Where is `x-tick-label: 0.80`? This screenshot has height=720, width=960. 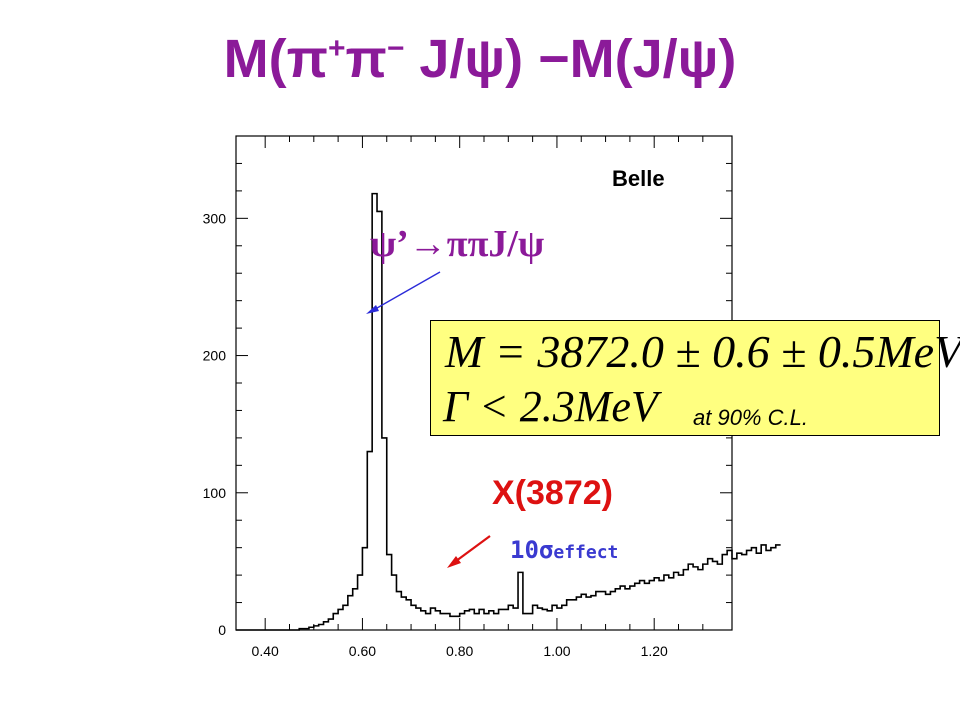 x-tick-label: 0.80 is located at coordinates (459, 651).